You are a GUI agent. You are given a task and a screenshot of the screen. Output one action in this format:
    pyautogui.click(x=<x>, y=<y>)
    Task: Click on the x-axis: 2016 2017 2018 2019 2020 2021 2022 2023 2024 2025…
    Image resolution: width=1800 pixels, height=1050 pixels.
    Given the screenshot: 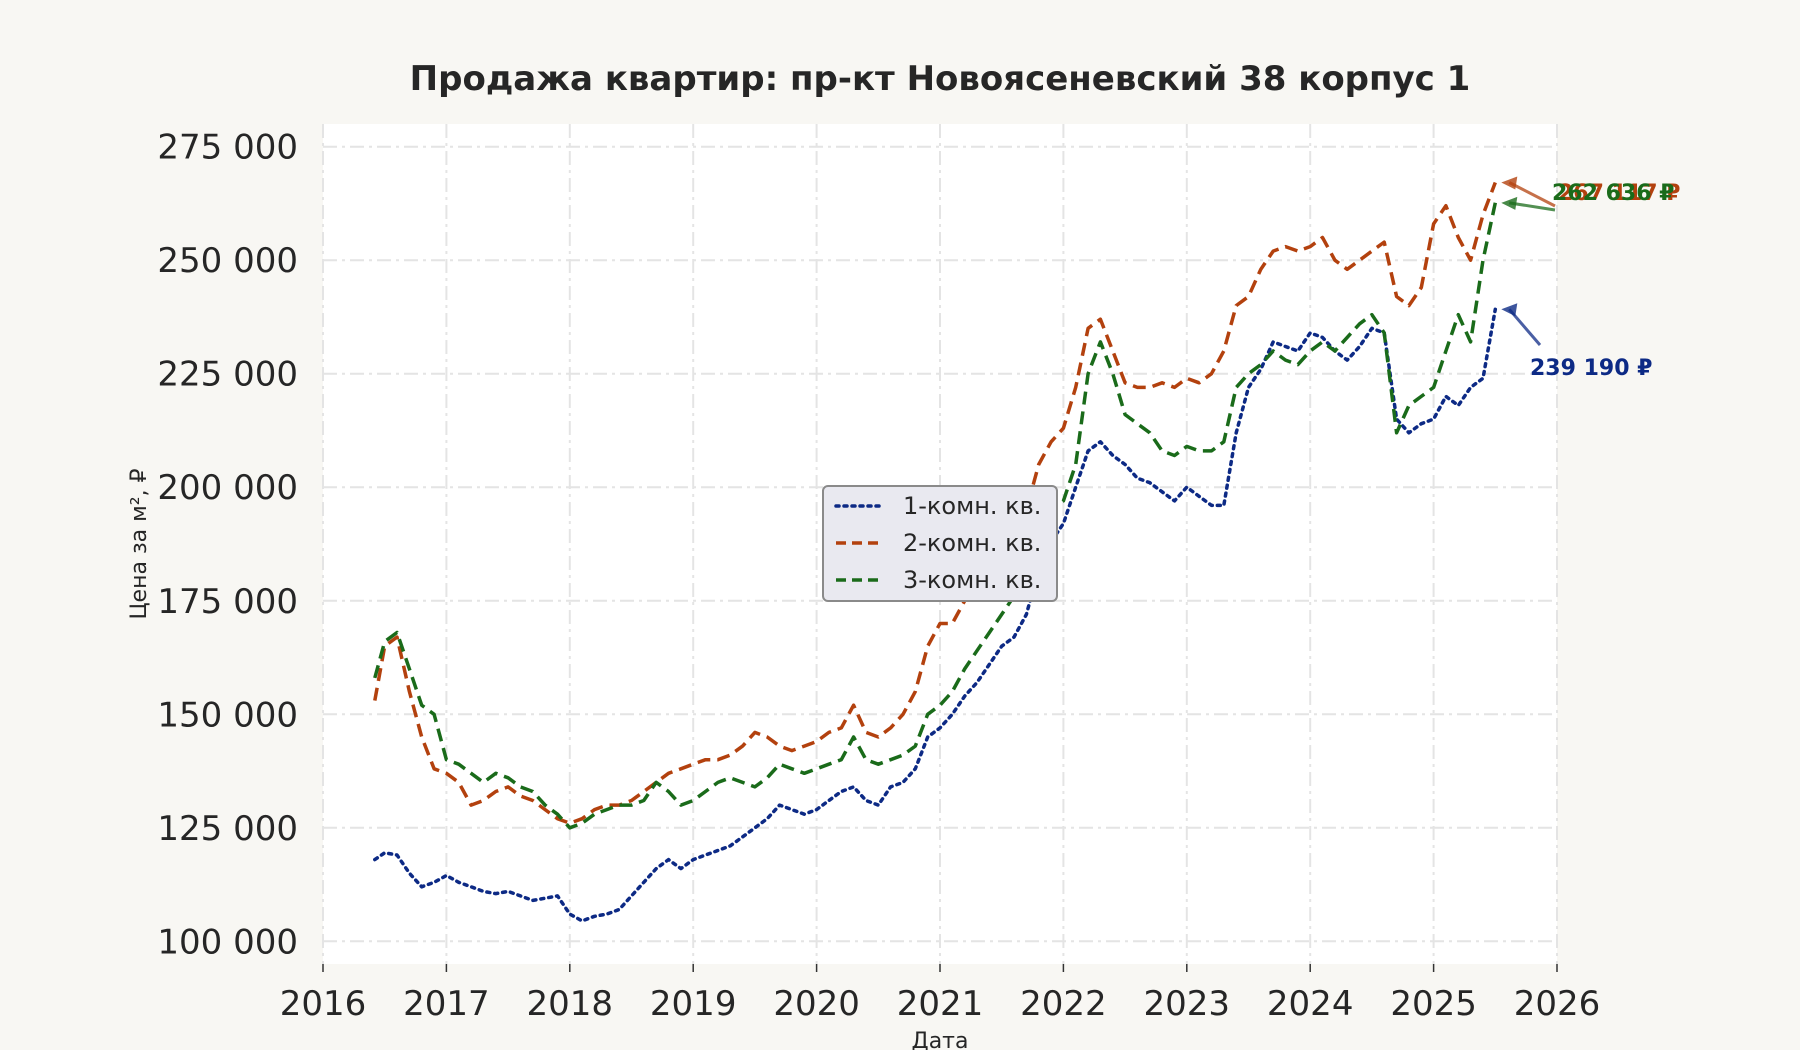 What is the action you would take?
    pyautogui.click(x=940, y=994)
    